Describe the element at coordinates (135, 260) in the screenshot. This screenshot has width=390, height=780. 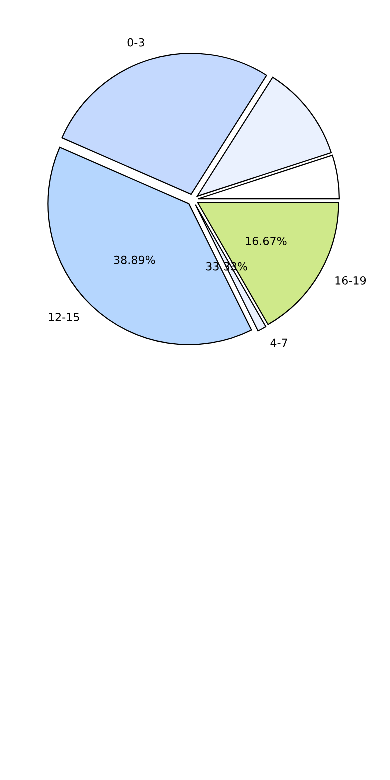
I see `data-label: 38.89%` at that location.